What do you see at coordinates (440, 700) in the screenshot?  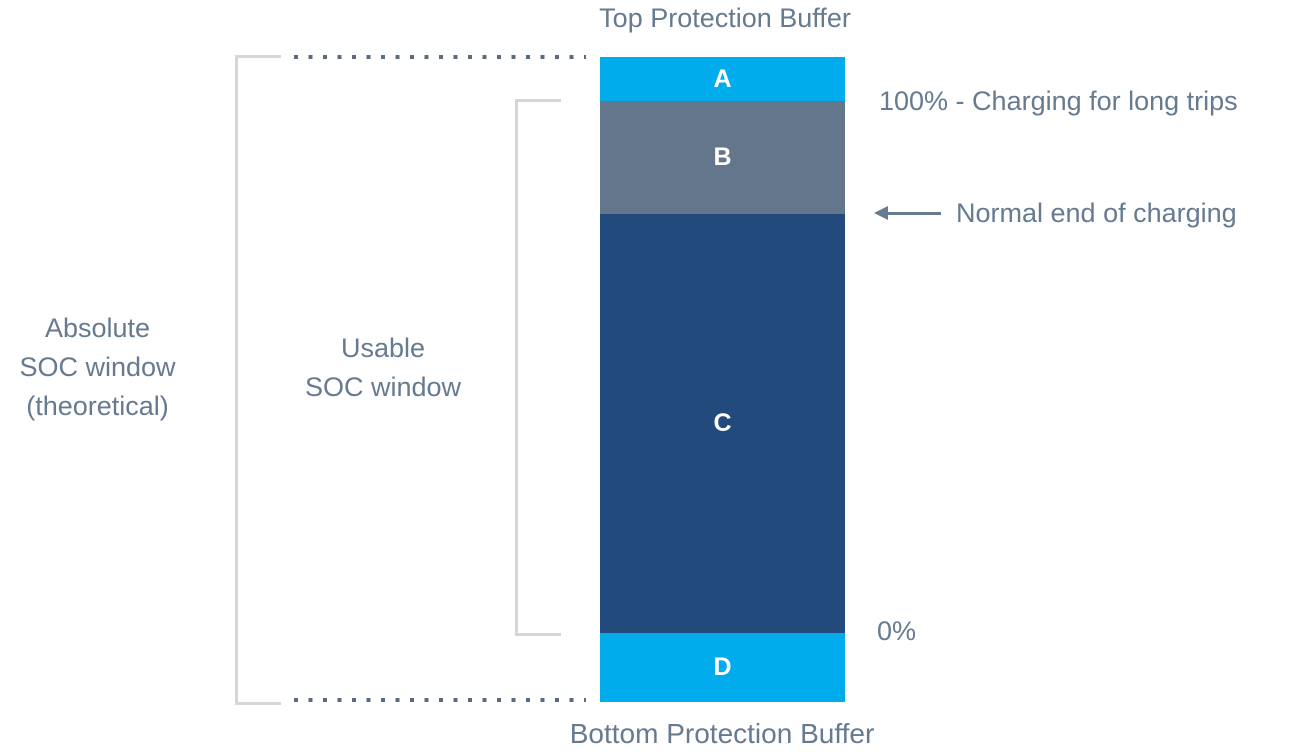 I see `bottom-dotted-line` at bounding box center [440, 700].